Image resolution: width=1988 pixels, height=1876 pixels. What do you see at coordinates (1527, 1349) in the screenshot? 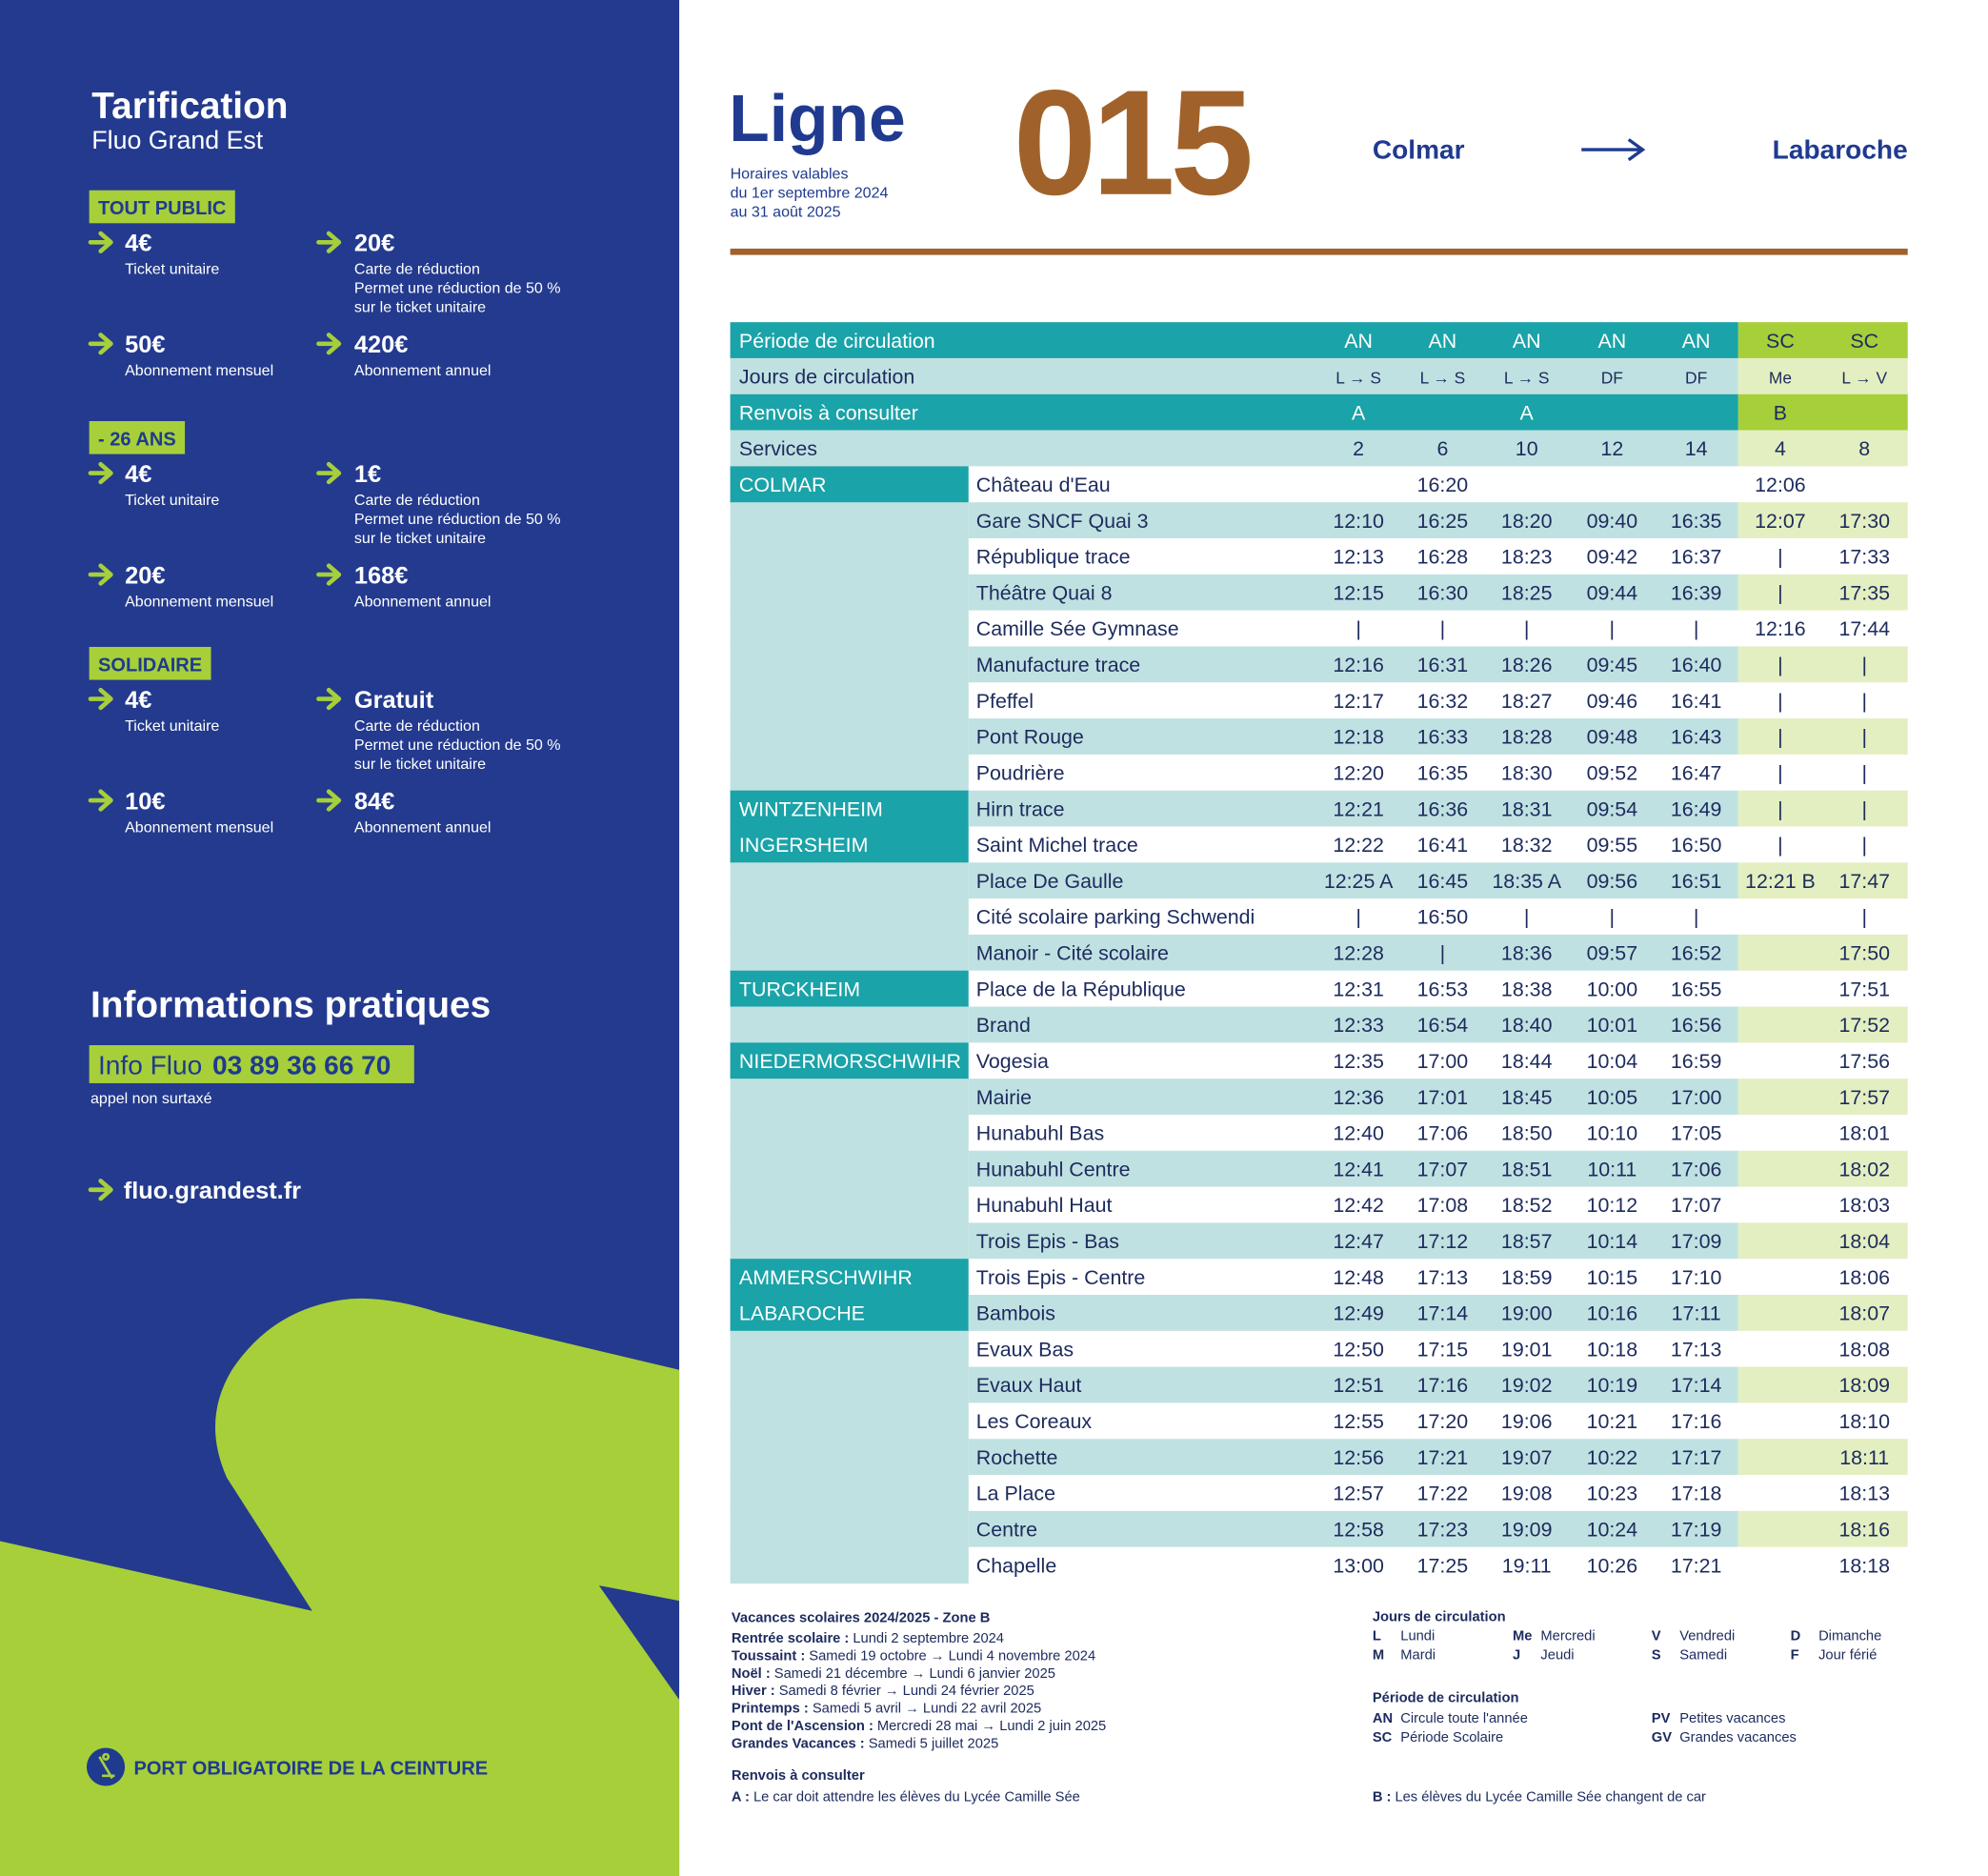
I see `departure-time: 19:01` at bounding box center [1527, 1349].